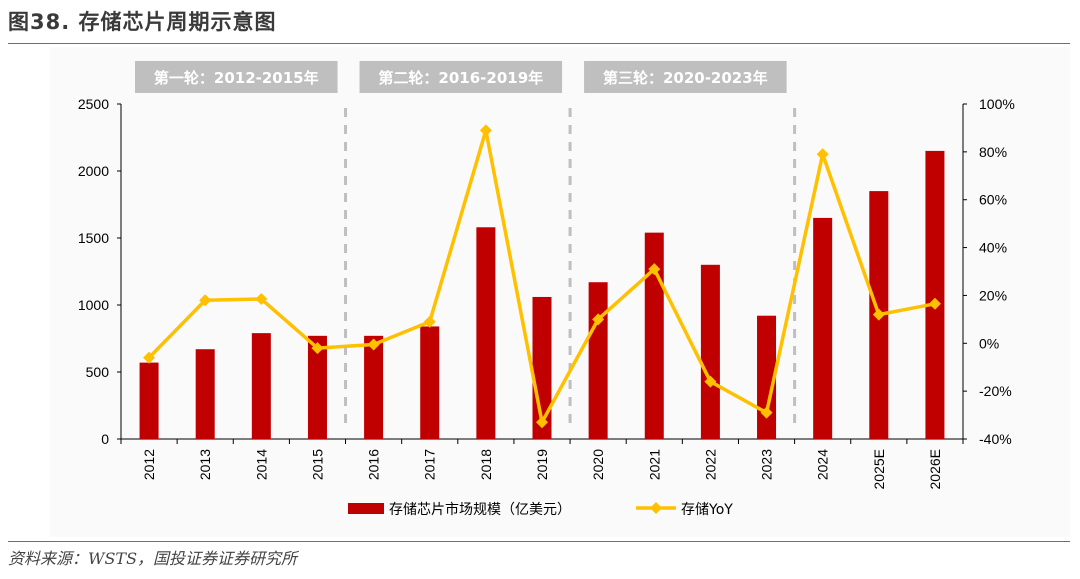  I want to click on bar-2016, so click(374, 387).